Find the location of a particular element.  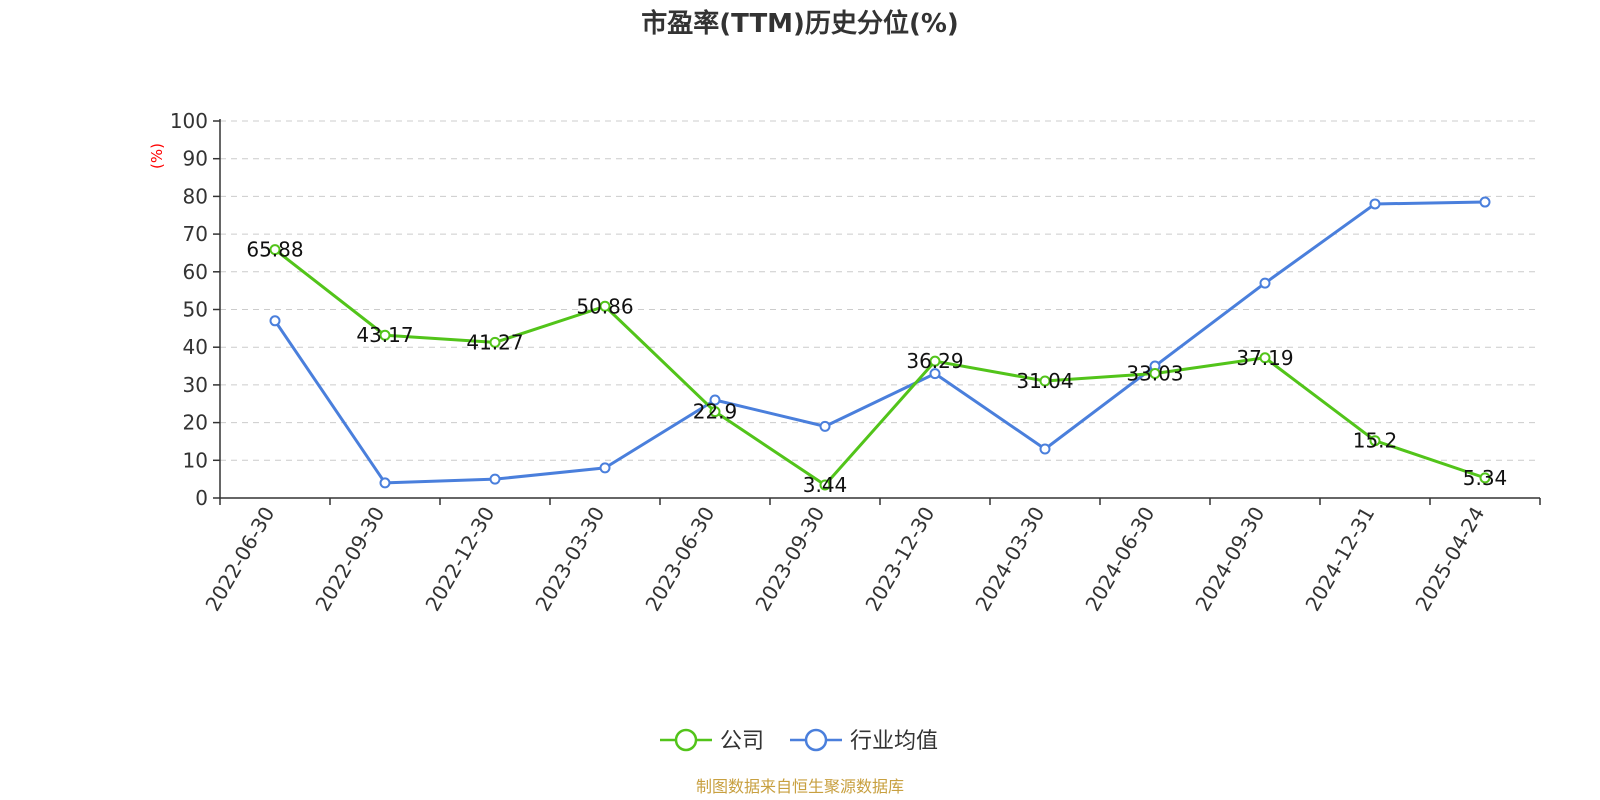

legend: 公司 行业均值 is located at coordinates (799, 741).